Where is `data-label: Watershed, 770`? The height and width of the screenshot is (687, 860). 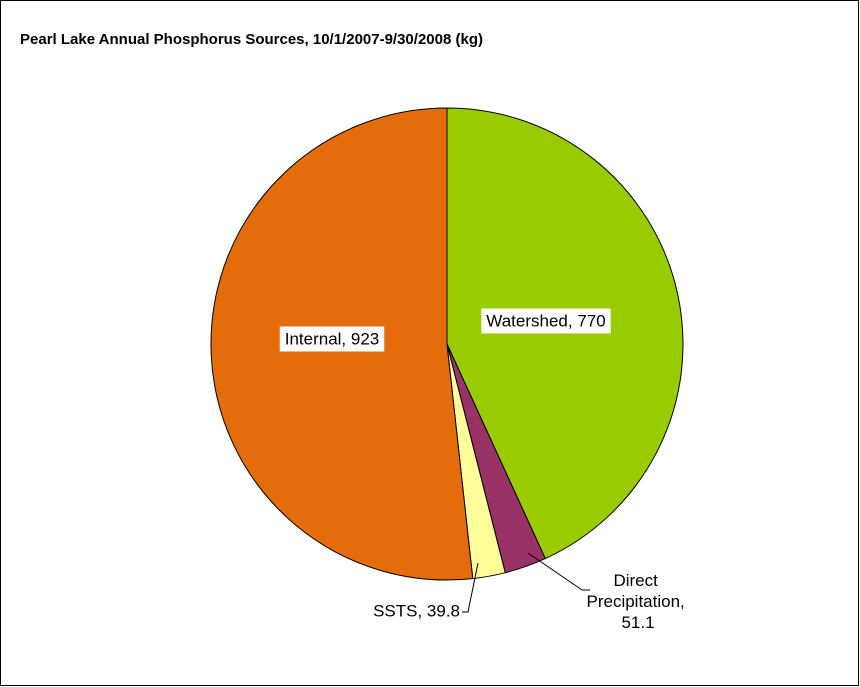
data-label: Watershed, 770 is located at coordinates (545, 320).